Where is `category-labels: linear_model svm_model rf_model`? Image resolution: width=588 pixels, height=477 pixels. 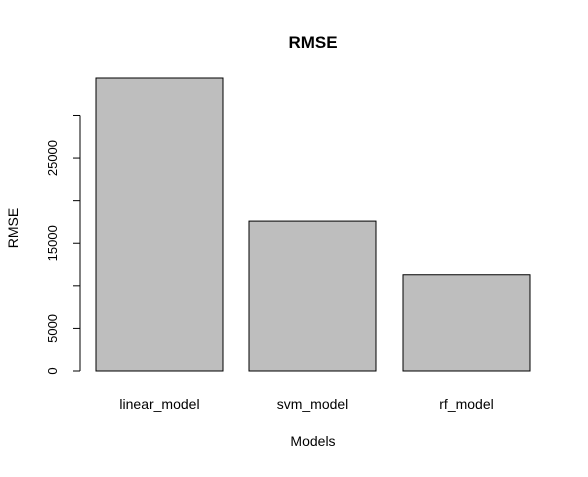
category-labels: linear_model svm_model rf_model is located at coordinates (306, 404).